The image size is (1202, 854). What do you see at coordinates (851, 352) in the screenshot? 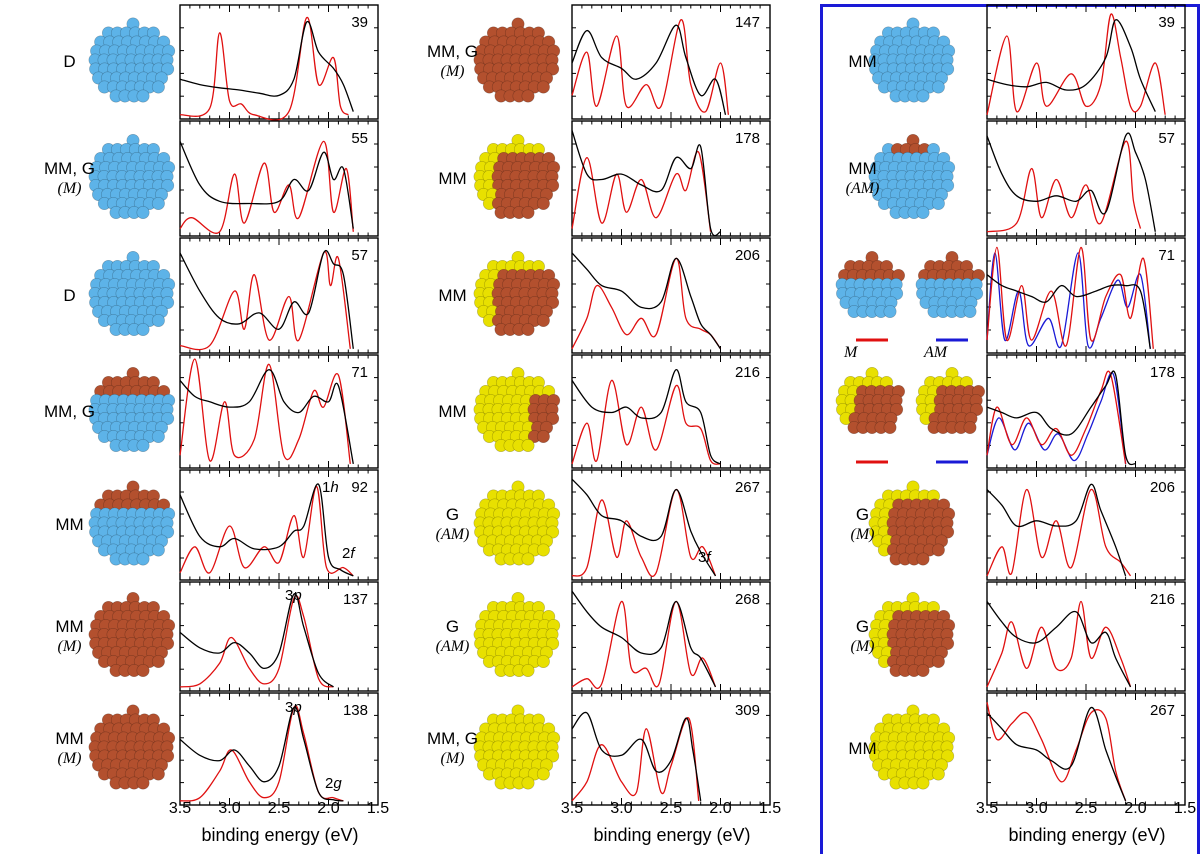
I see `legend-struct-label: M` at bounding box center [851, 352].